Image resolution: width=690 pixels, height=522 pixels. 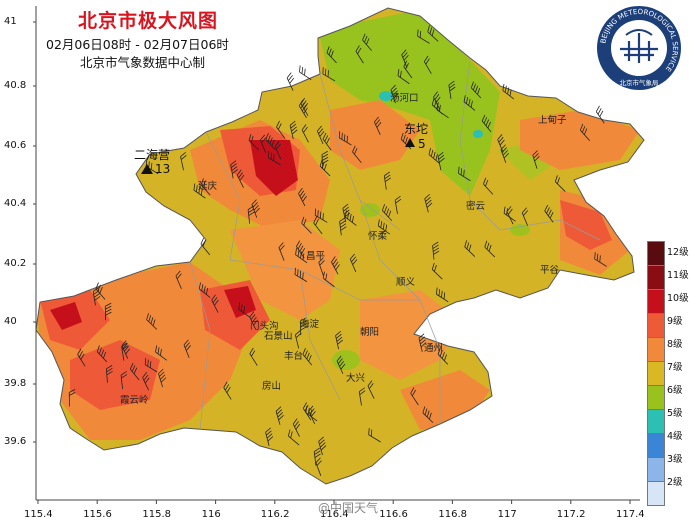 I want to click on place-label: 房山, so click(x=272, y=386).